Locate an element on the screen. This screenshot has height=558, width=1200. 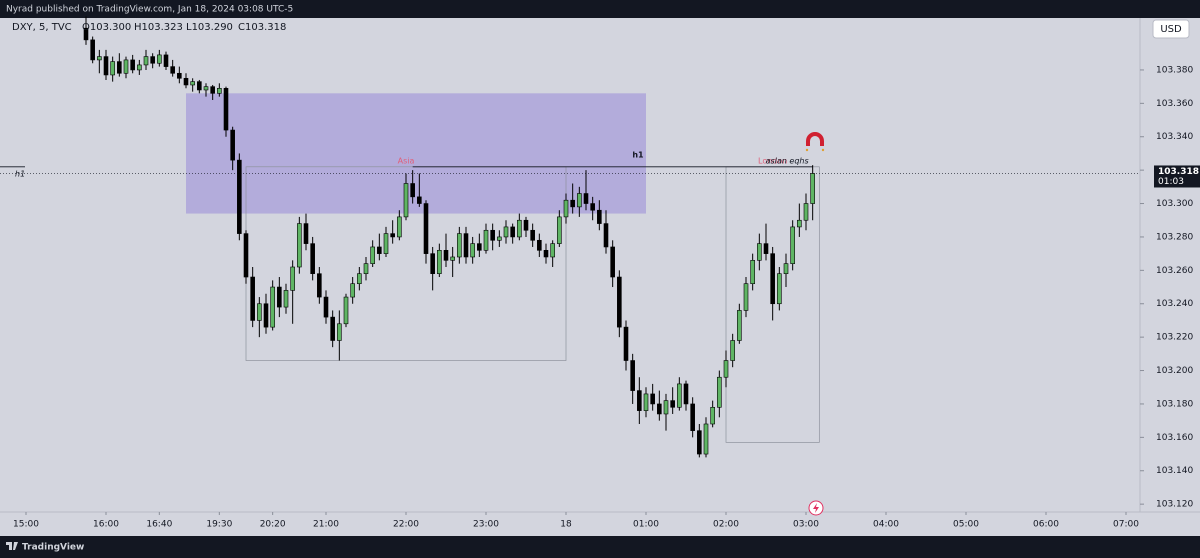
level-label-left: h1 is located at coordinates (20, 173).